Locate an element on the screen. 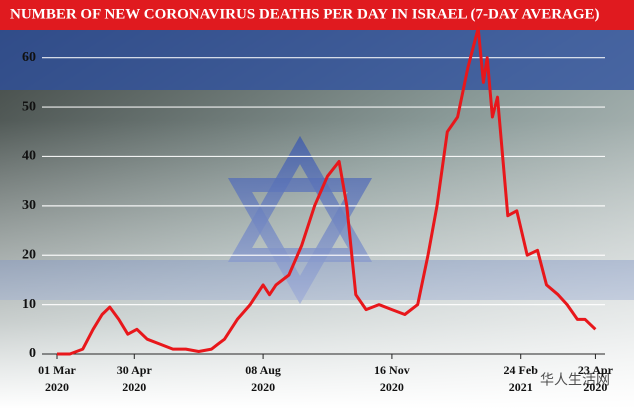  y-tick-label: 0 is located at coordinates (32, 353).